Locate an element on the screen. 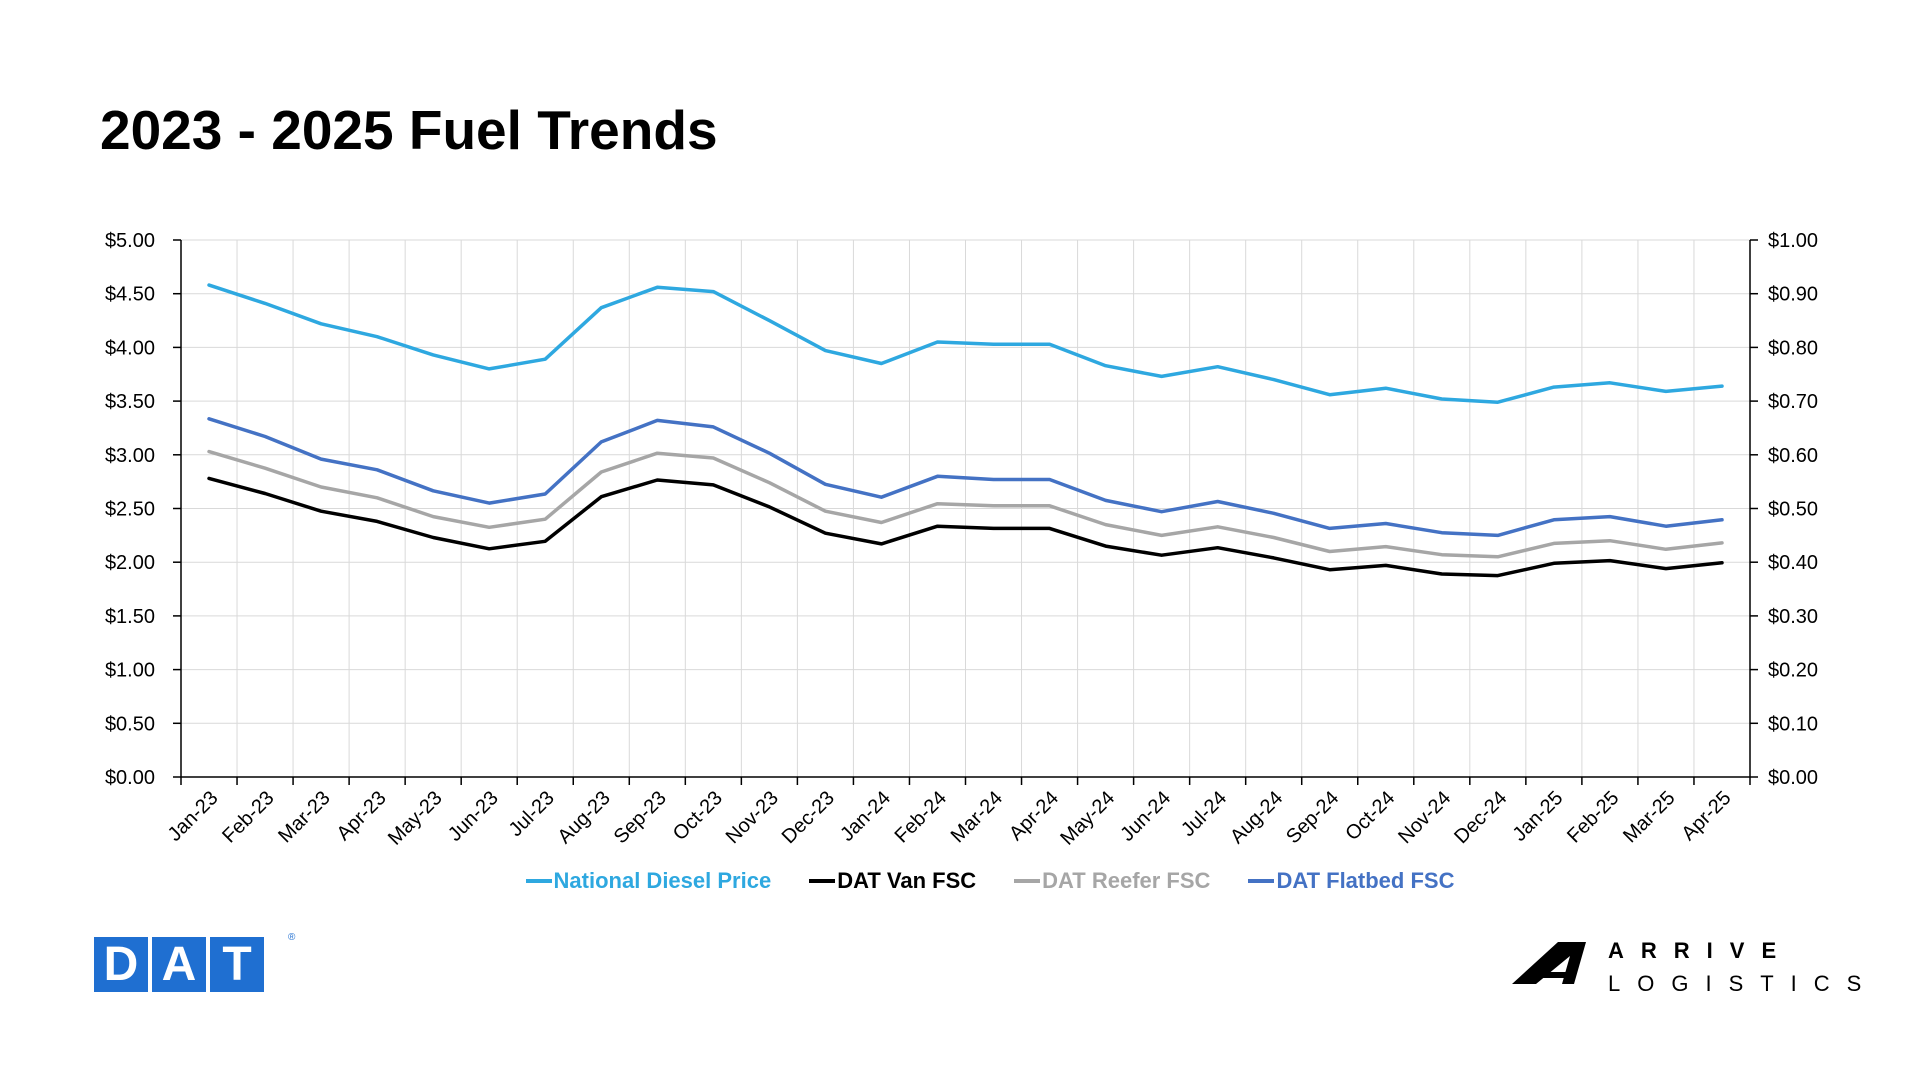 The image size is (1920, 1080). legend-label: DAT Flatbed FSC is located at coordinates (1365, 880).